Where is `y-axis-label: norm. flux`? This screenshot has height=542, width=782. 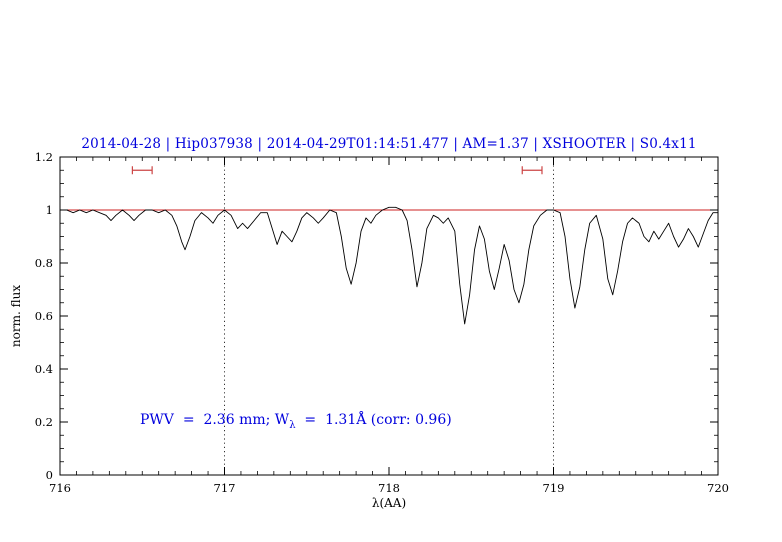
y-axis-label: norm. flux is located at coordinates (16, 316).